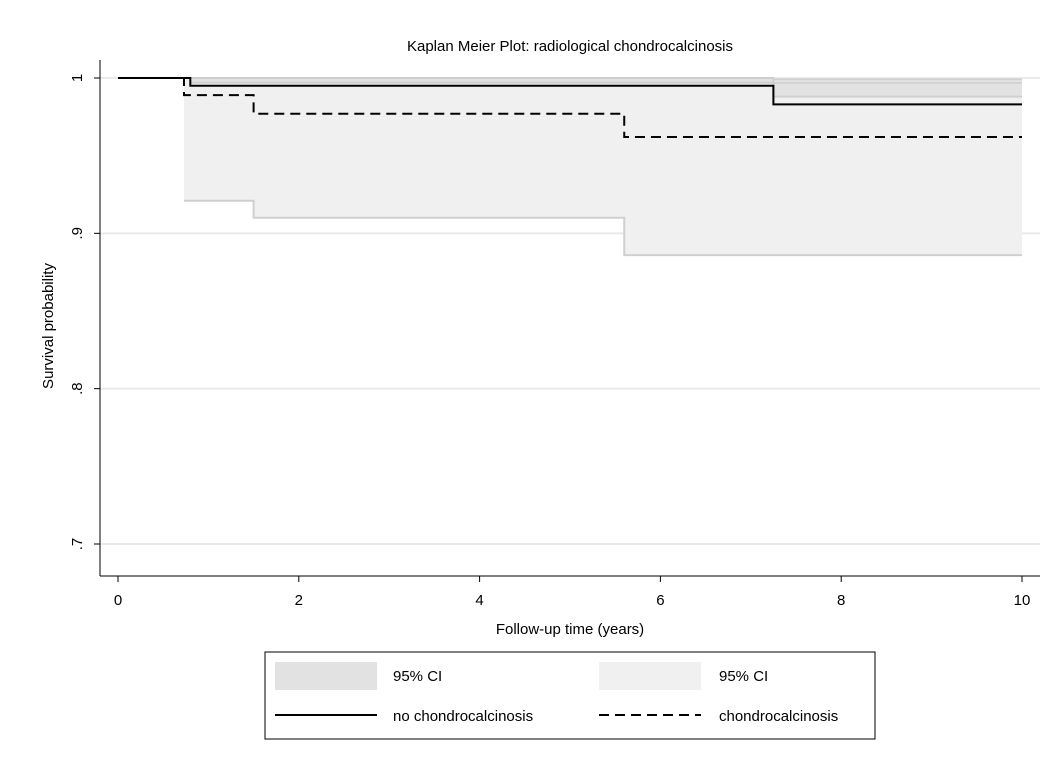  What do you see at coordinates (417, 676) in the screenshot?
I see `legend-label-ci-1: 95% CI` at bounding box center [417, 676].